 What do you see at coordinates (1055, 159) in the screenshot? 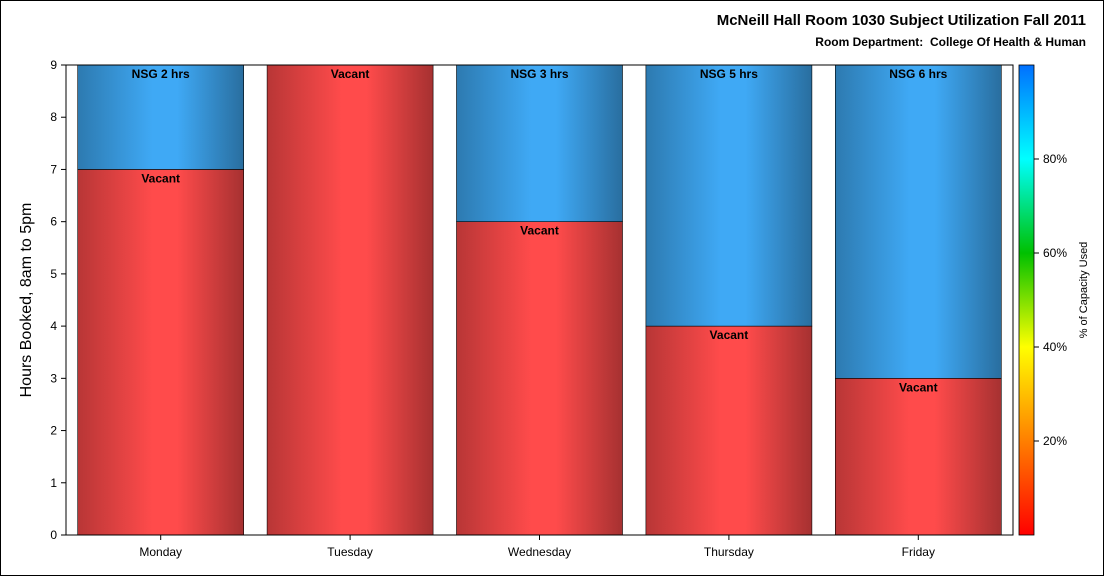
I see `colorbar-tick-label: 80%` at bounding box center [1055, 159].